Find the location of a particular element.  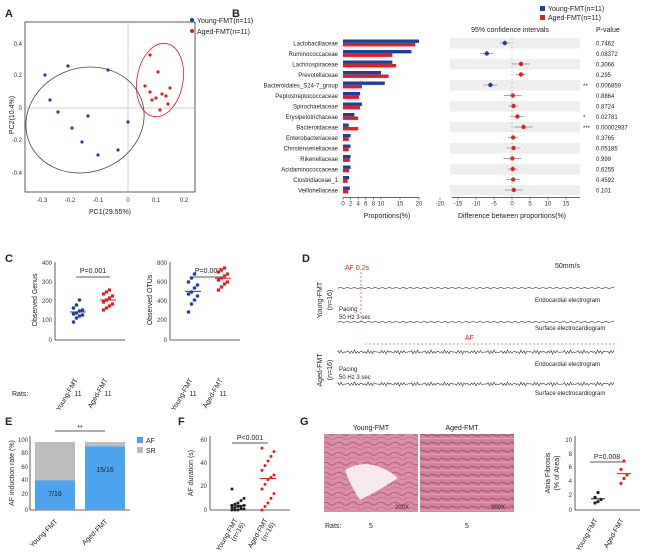

legend-b-young-swatch is located at coordinates (542, 8).